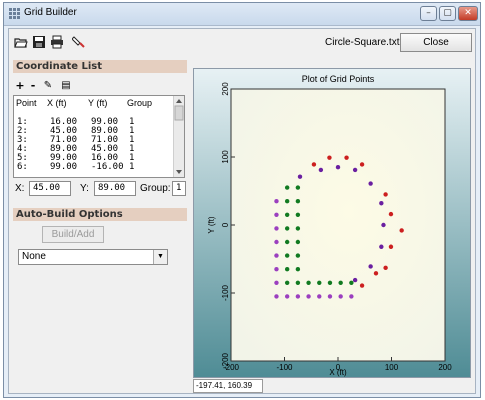 This screenshot has height=400, width=485. Describe the element at coordinates (98, 103) in the screenshot. I see `column-header-y: Y (ft)` at that location.